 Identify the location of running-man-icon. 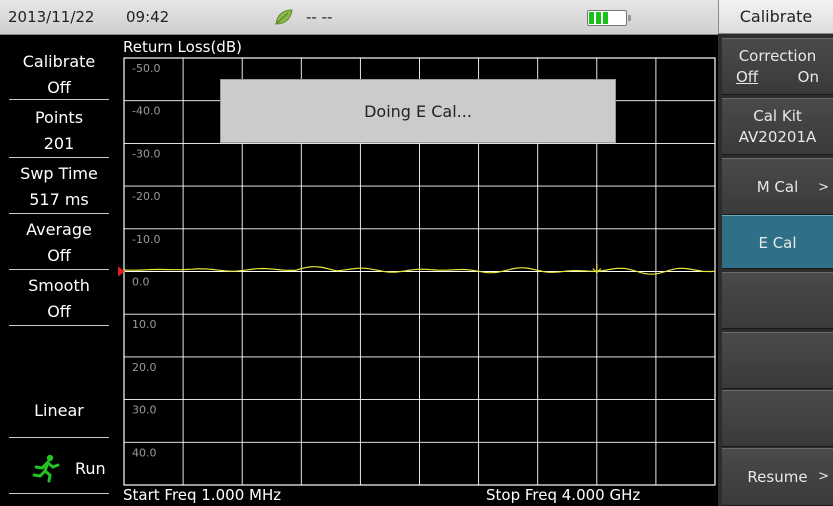
(46, 470).